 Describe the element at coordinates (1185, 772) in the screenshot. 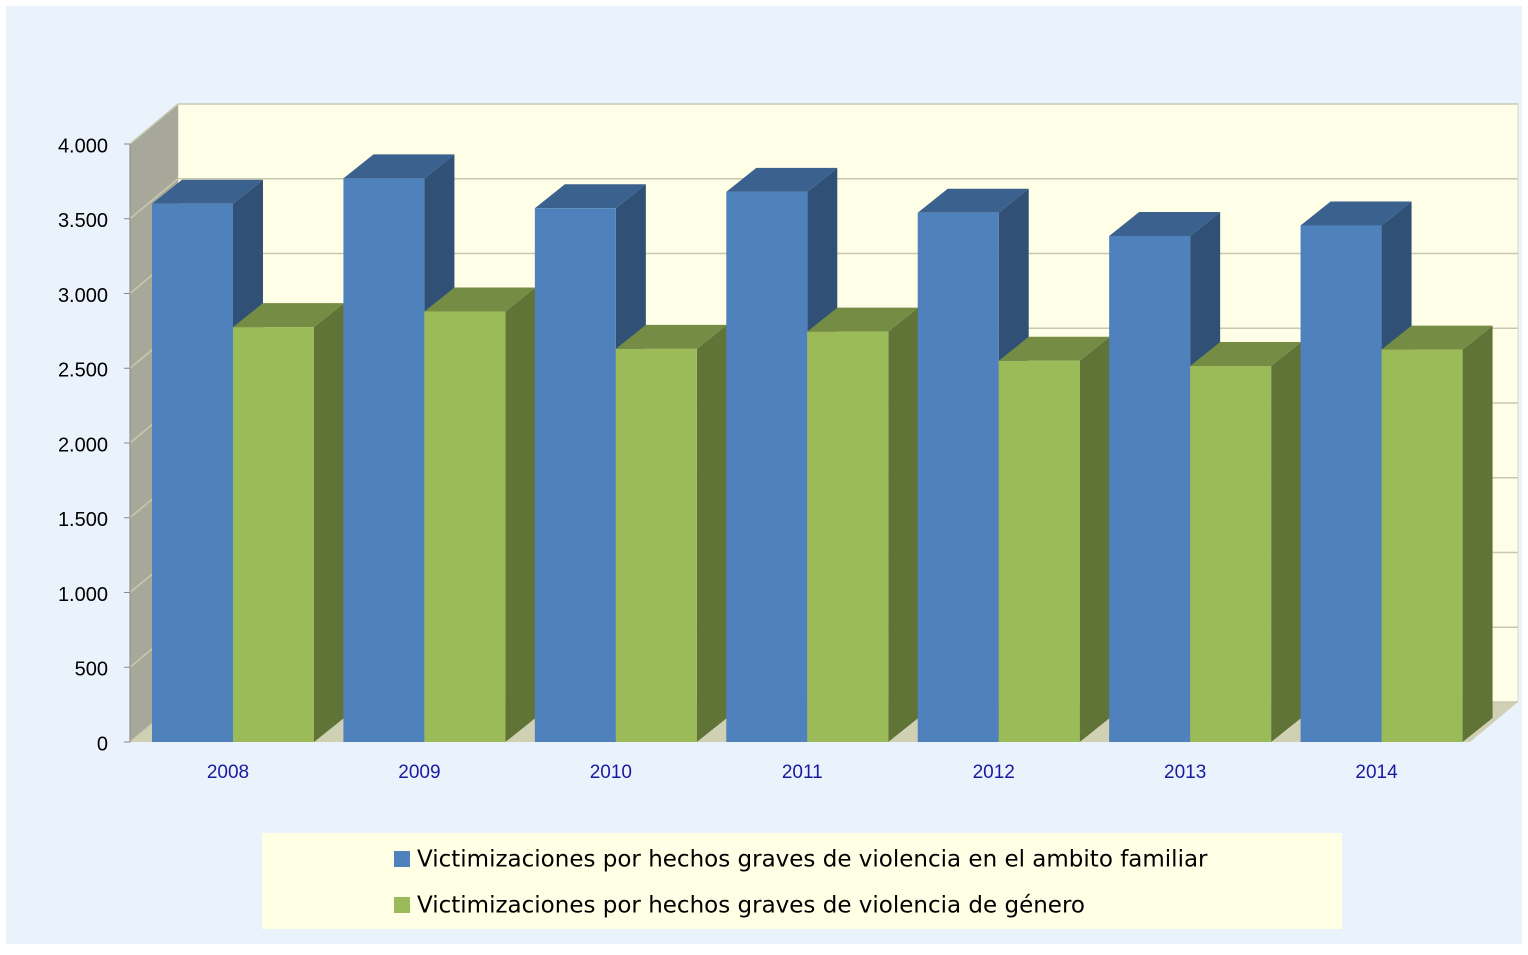

I see `x-tick-label: 2013` at that location.